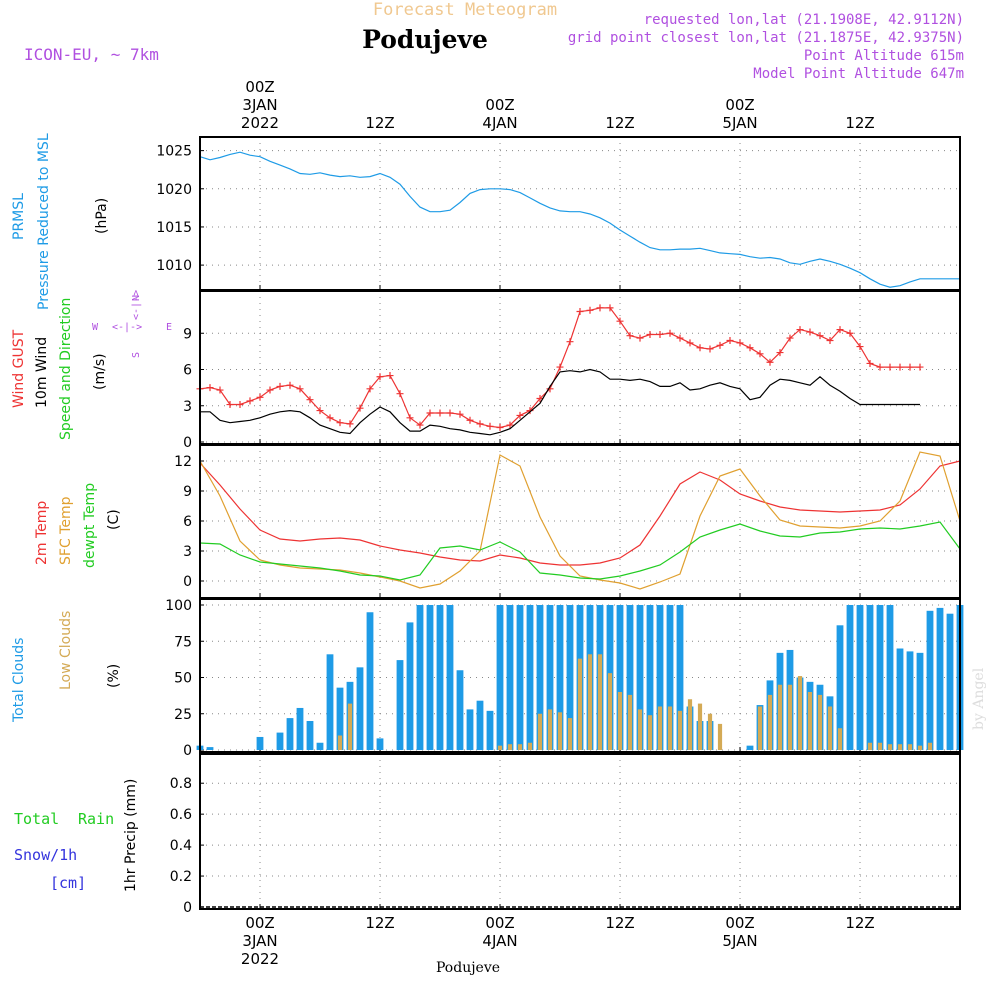 Image resolution: width=1000 pixels, height=1000 pixels. Describe the element at coordinates (859, 923) in the screenshot. I see `x-tick-label: 12Z` at that location.